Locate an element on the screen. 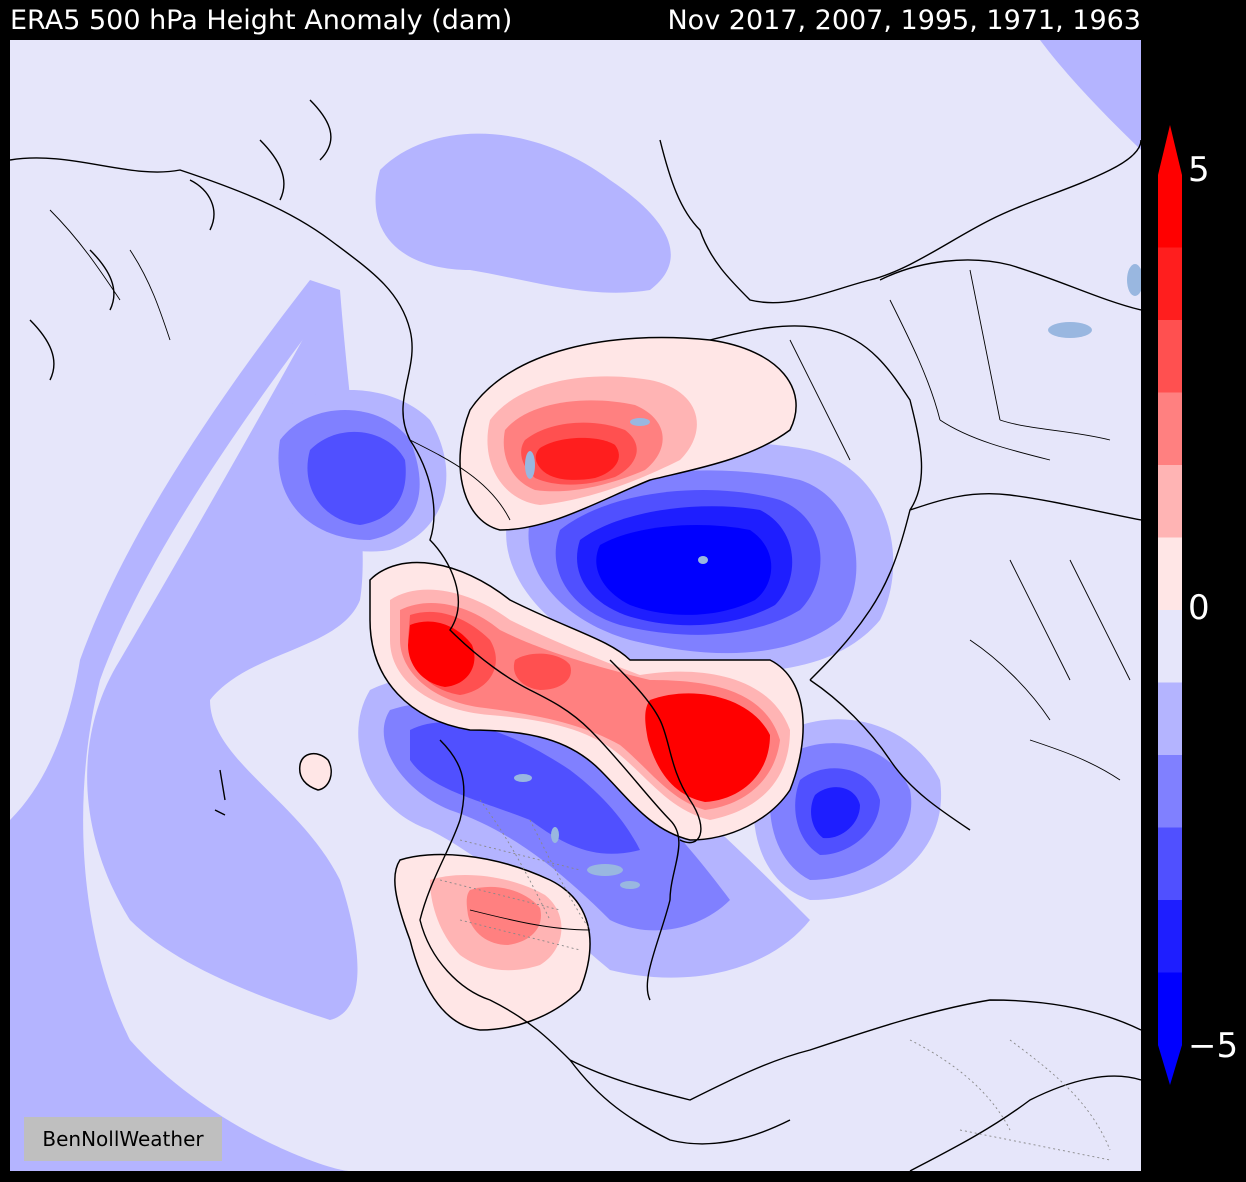  us-positive-inner is located at coordinates (503, 915).